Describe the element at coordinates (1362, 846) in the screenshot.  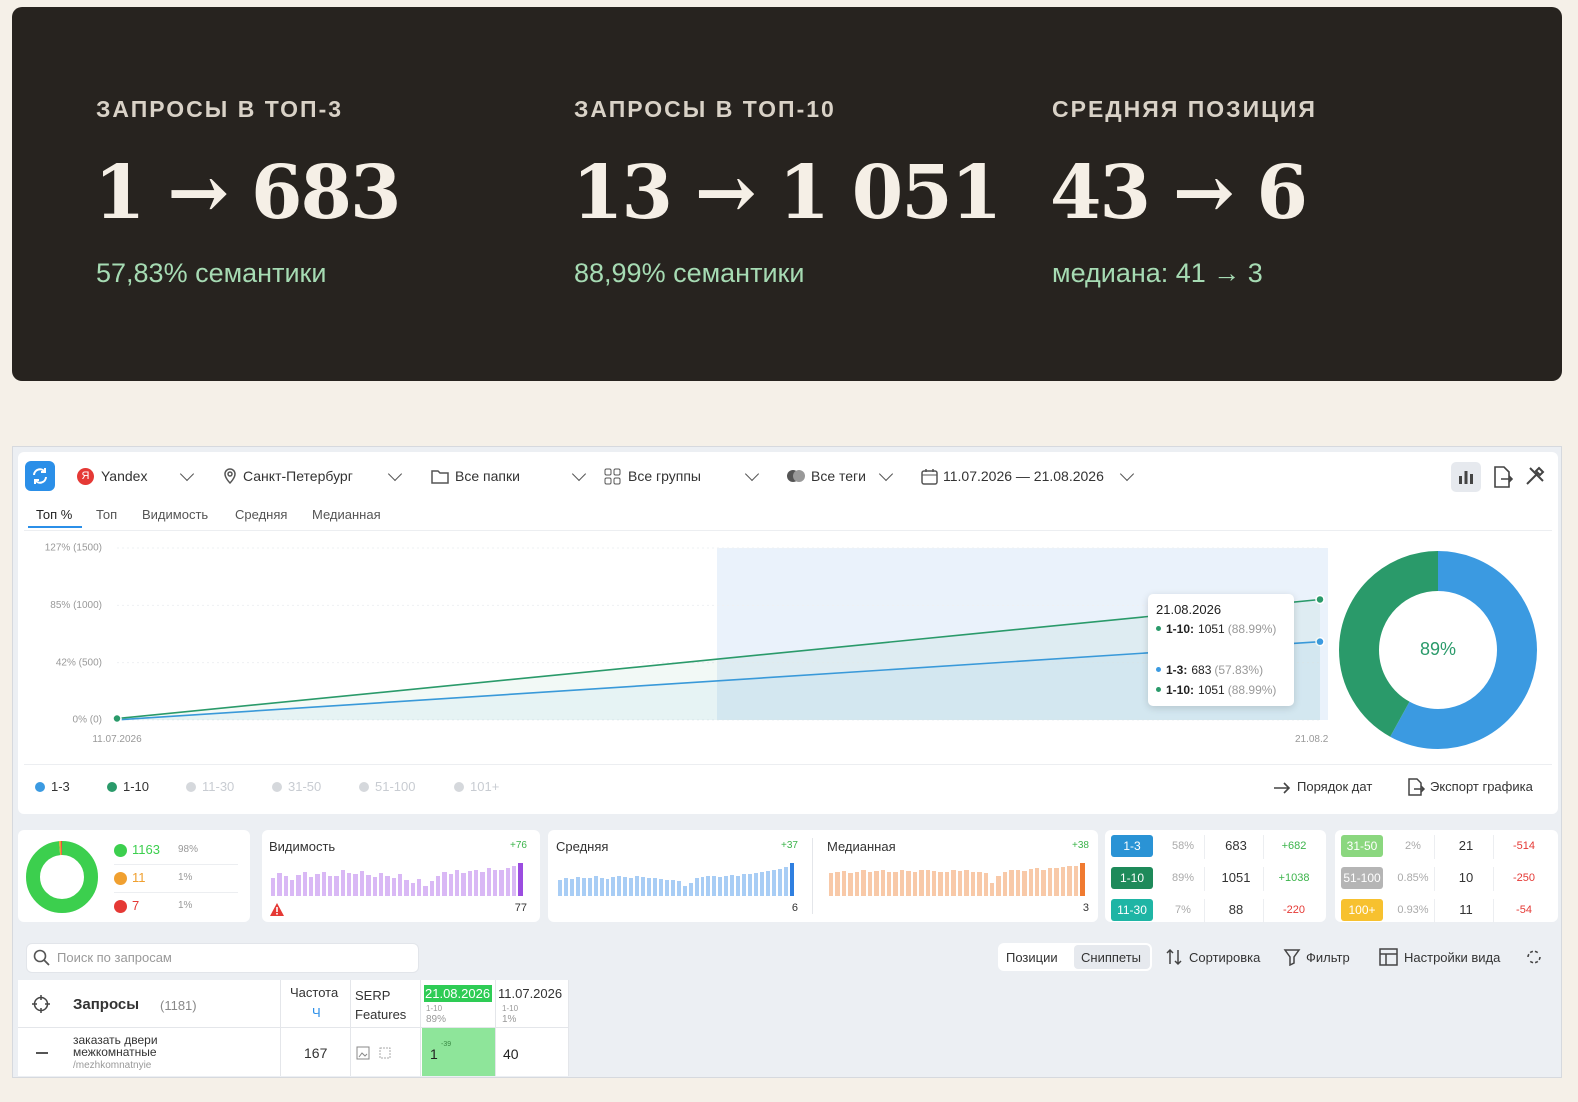
I see `range-badge: 31-50` at that location.